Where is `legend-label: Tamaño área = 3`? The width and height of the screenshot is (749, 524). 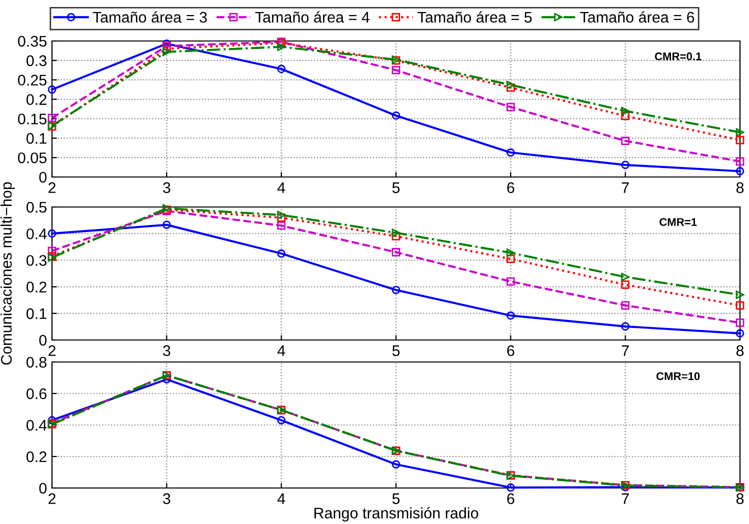 legend-label: Tamaño área = 3 is located at coordinates (149, 17).